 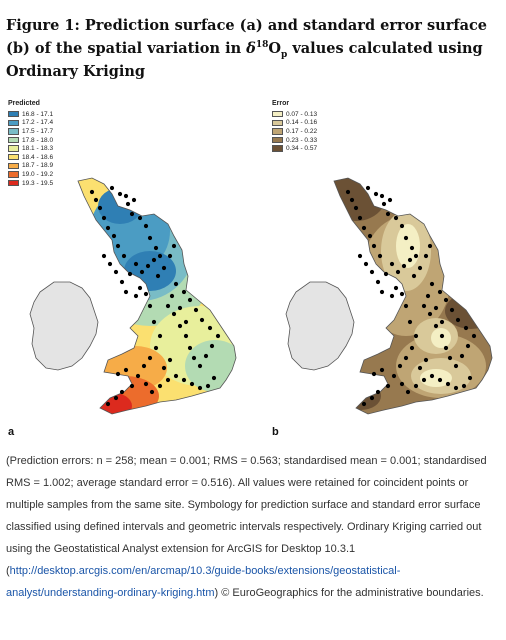 What do you see at coordinates (38, 123) in the screenshot?
I see `prediction-legend-label: 17.2 - 17.4` at bounding box center [38, 123].